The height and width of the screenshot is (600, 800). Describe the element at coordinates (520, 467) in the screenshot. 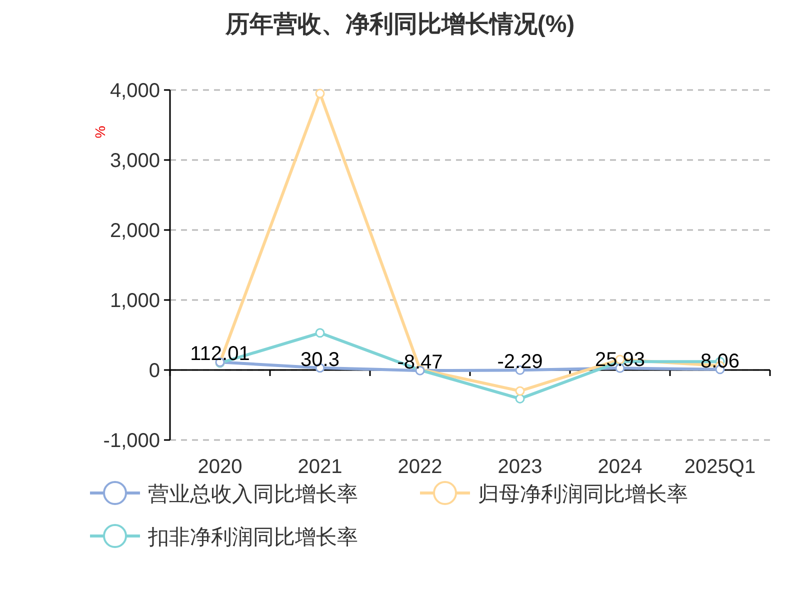

I see `x-tick-label: 2023` at that location.